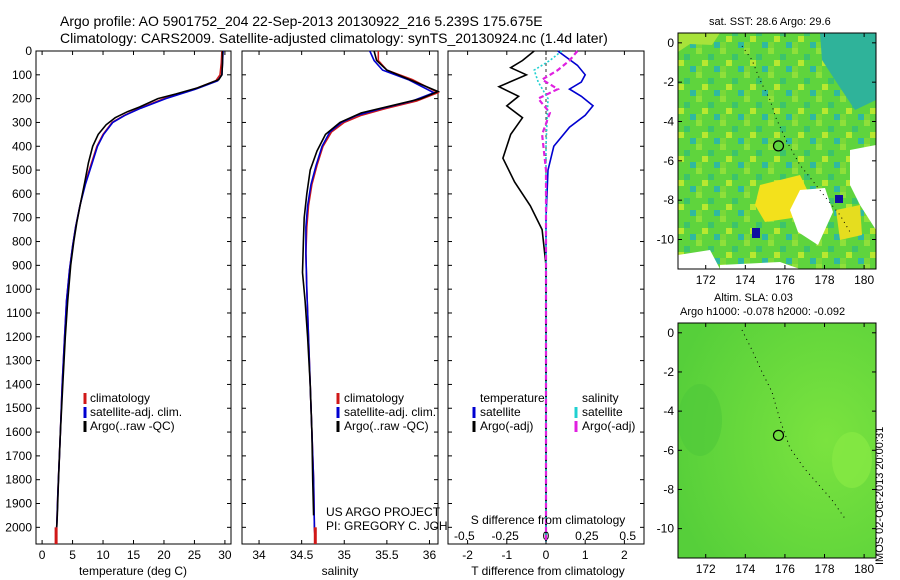  Describe the element at coordinates (706, 280) in the screenshot. I see `map-x-tick-label: 172` at that location.